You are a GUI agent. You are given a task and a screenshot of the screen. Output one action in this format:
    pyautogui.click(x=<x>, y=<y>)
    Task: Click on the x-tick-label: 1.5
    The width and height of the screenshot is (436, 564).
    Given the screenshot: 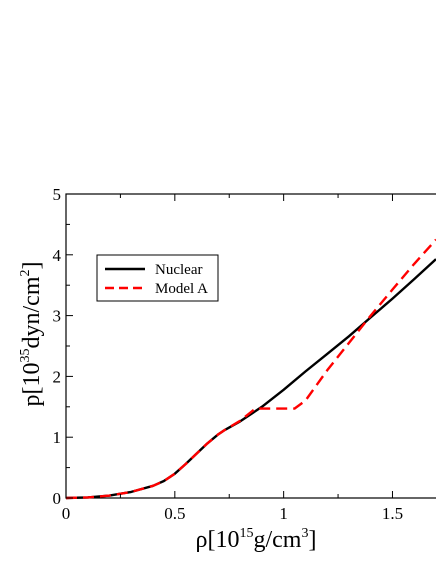 What is the action you would take?
    pyautogui.click(x=392, y=513)
    